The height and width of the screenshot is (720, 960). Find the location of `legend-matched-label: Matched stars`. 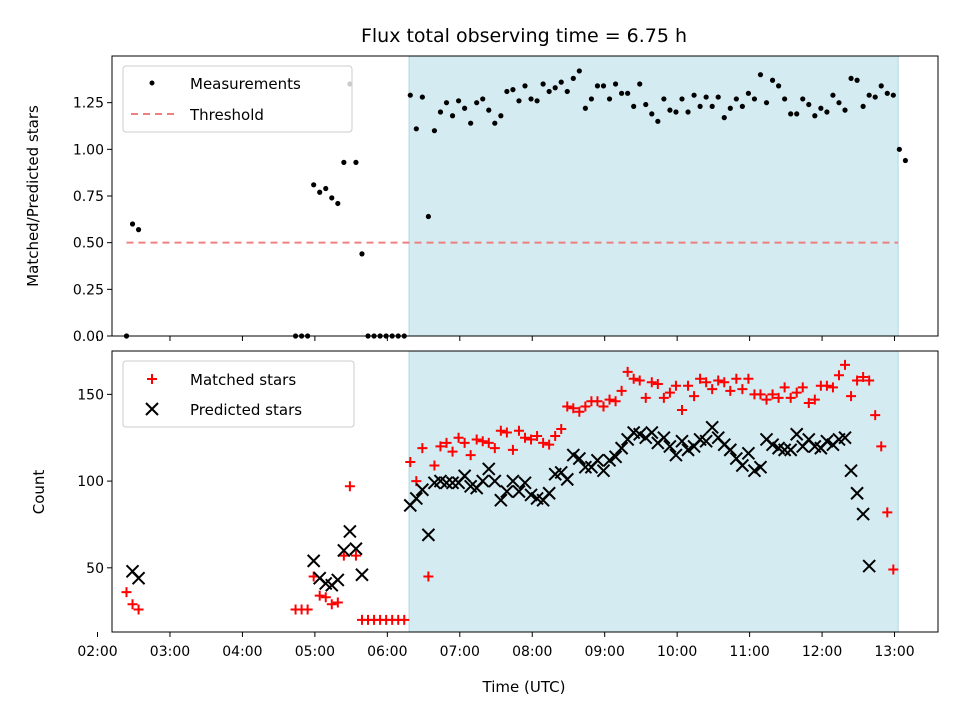

legend-matched-label: Matched stars is located at coordinates (243, 380).